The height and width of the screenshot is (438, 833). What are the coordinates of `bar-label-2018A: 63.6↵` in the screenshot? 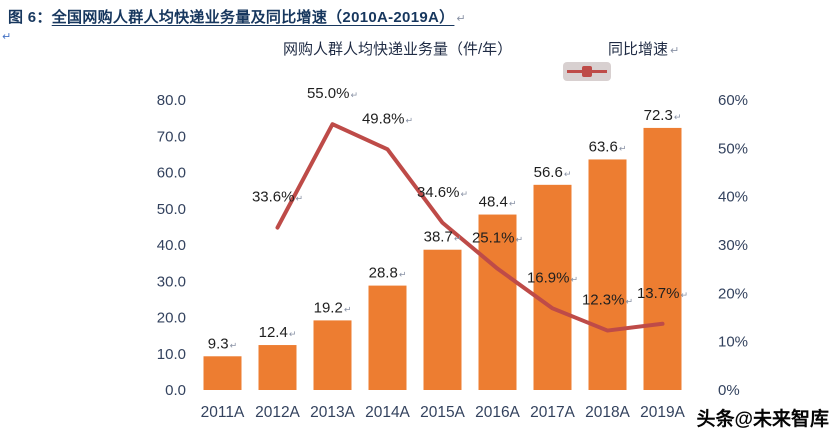 It's located at (608, 146).